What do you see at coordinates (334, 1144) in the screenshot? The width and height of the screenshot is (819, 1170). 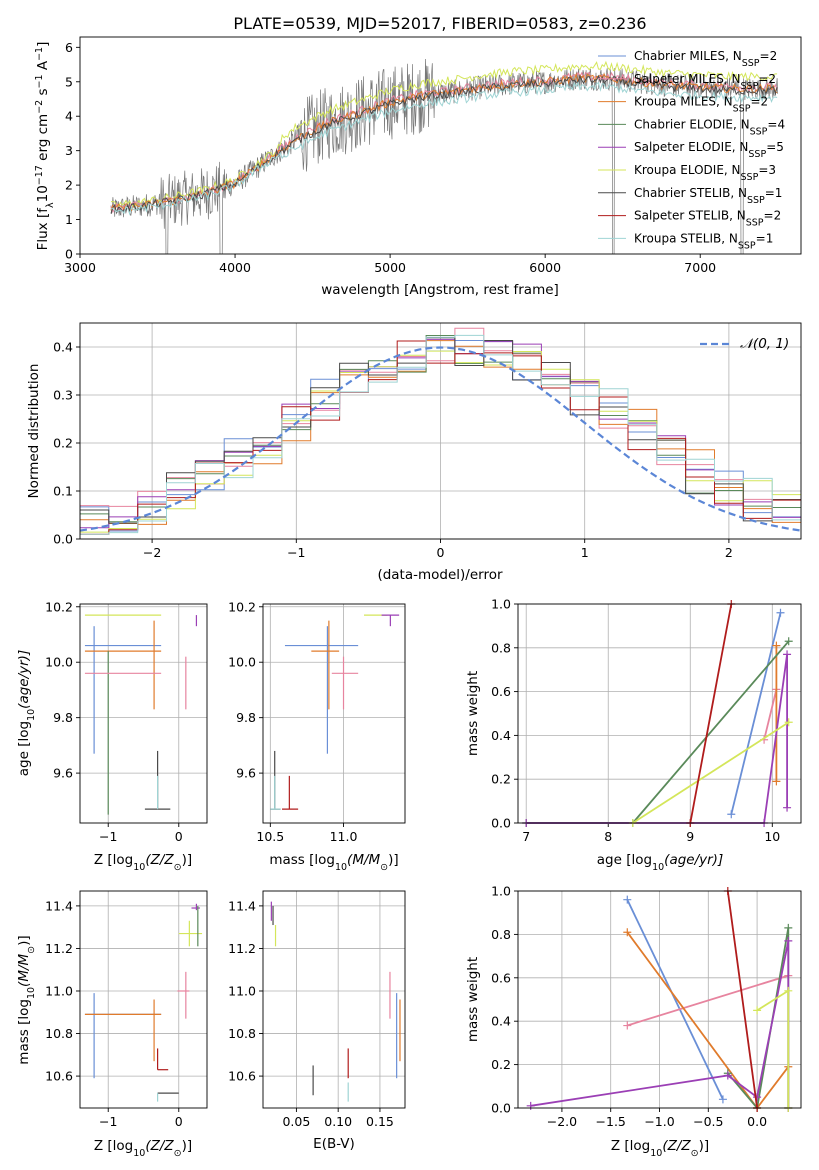 I see `x-axis-label: E(B-V)` at bounding box center [334, 1144].